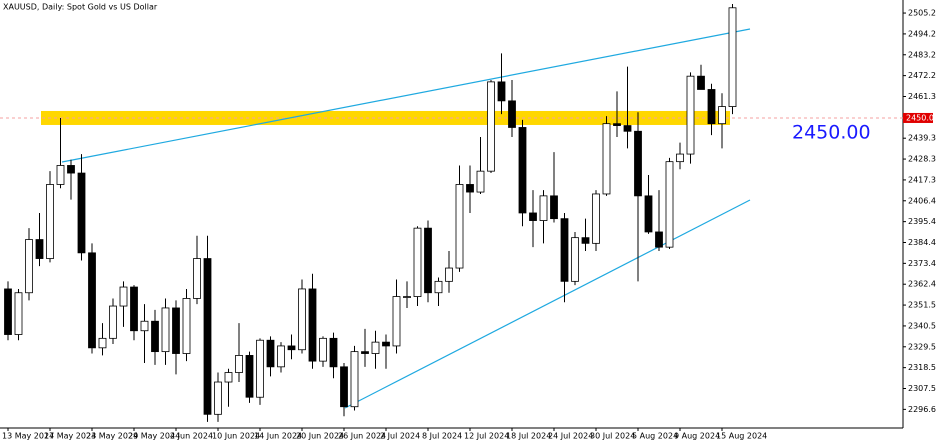 This screenshot has width=936, height=442. I want to click on y-tick-label: 2439.35, so click(922, 138).